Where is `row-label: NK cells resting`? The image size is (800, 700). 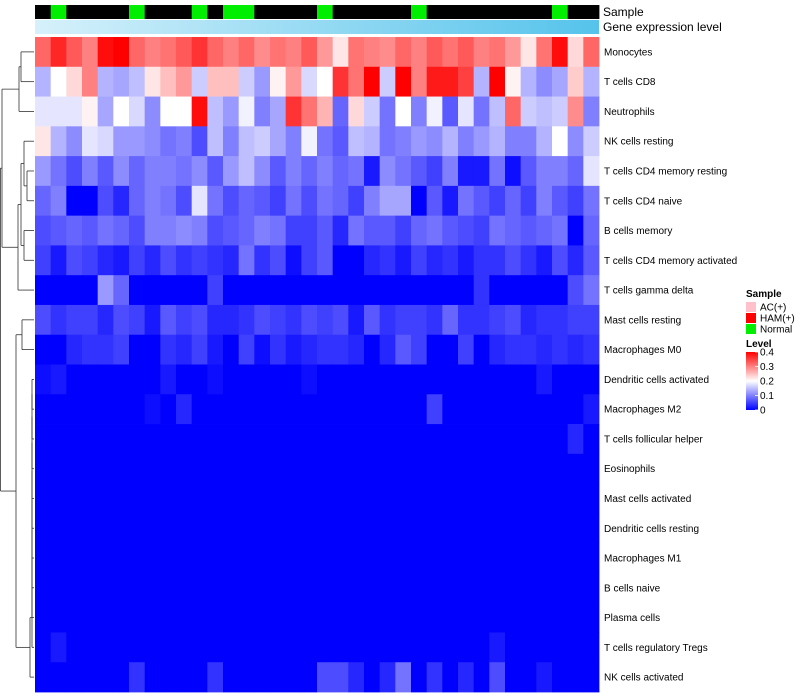
row-label: NK cells resting is located at coordinates (638, 142).